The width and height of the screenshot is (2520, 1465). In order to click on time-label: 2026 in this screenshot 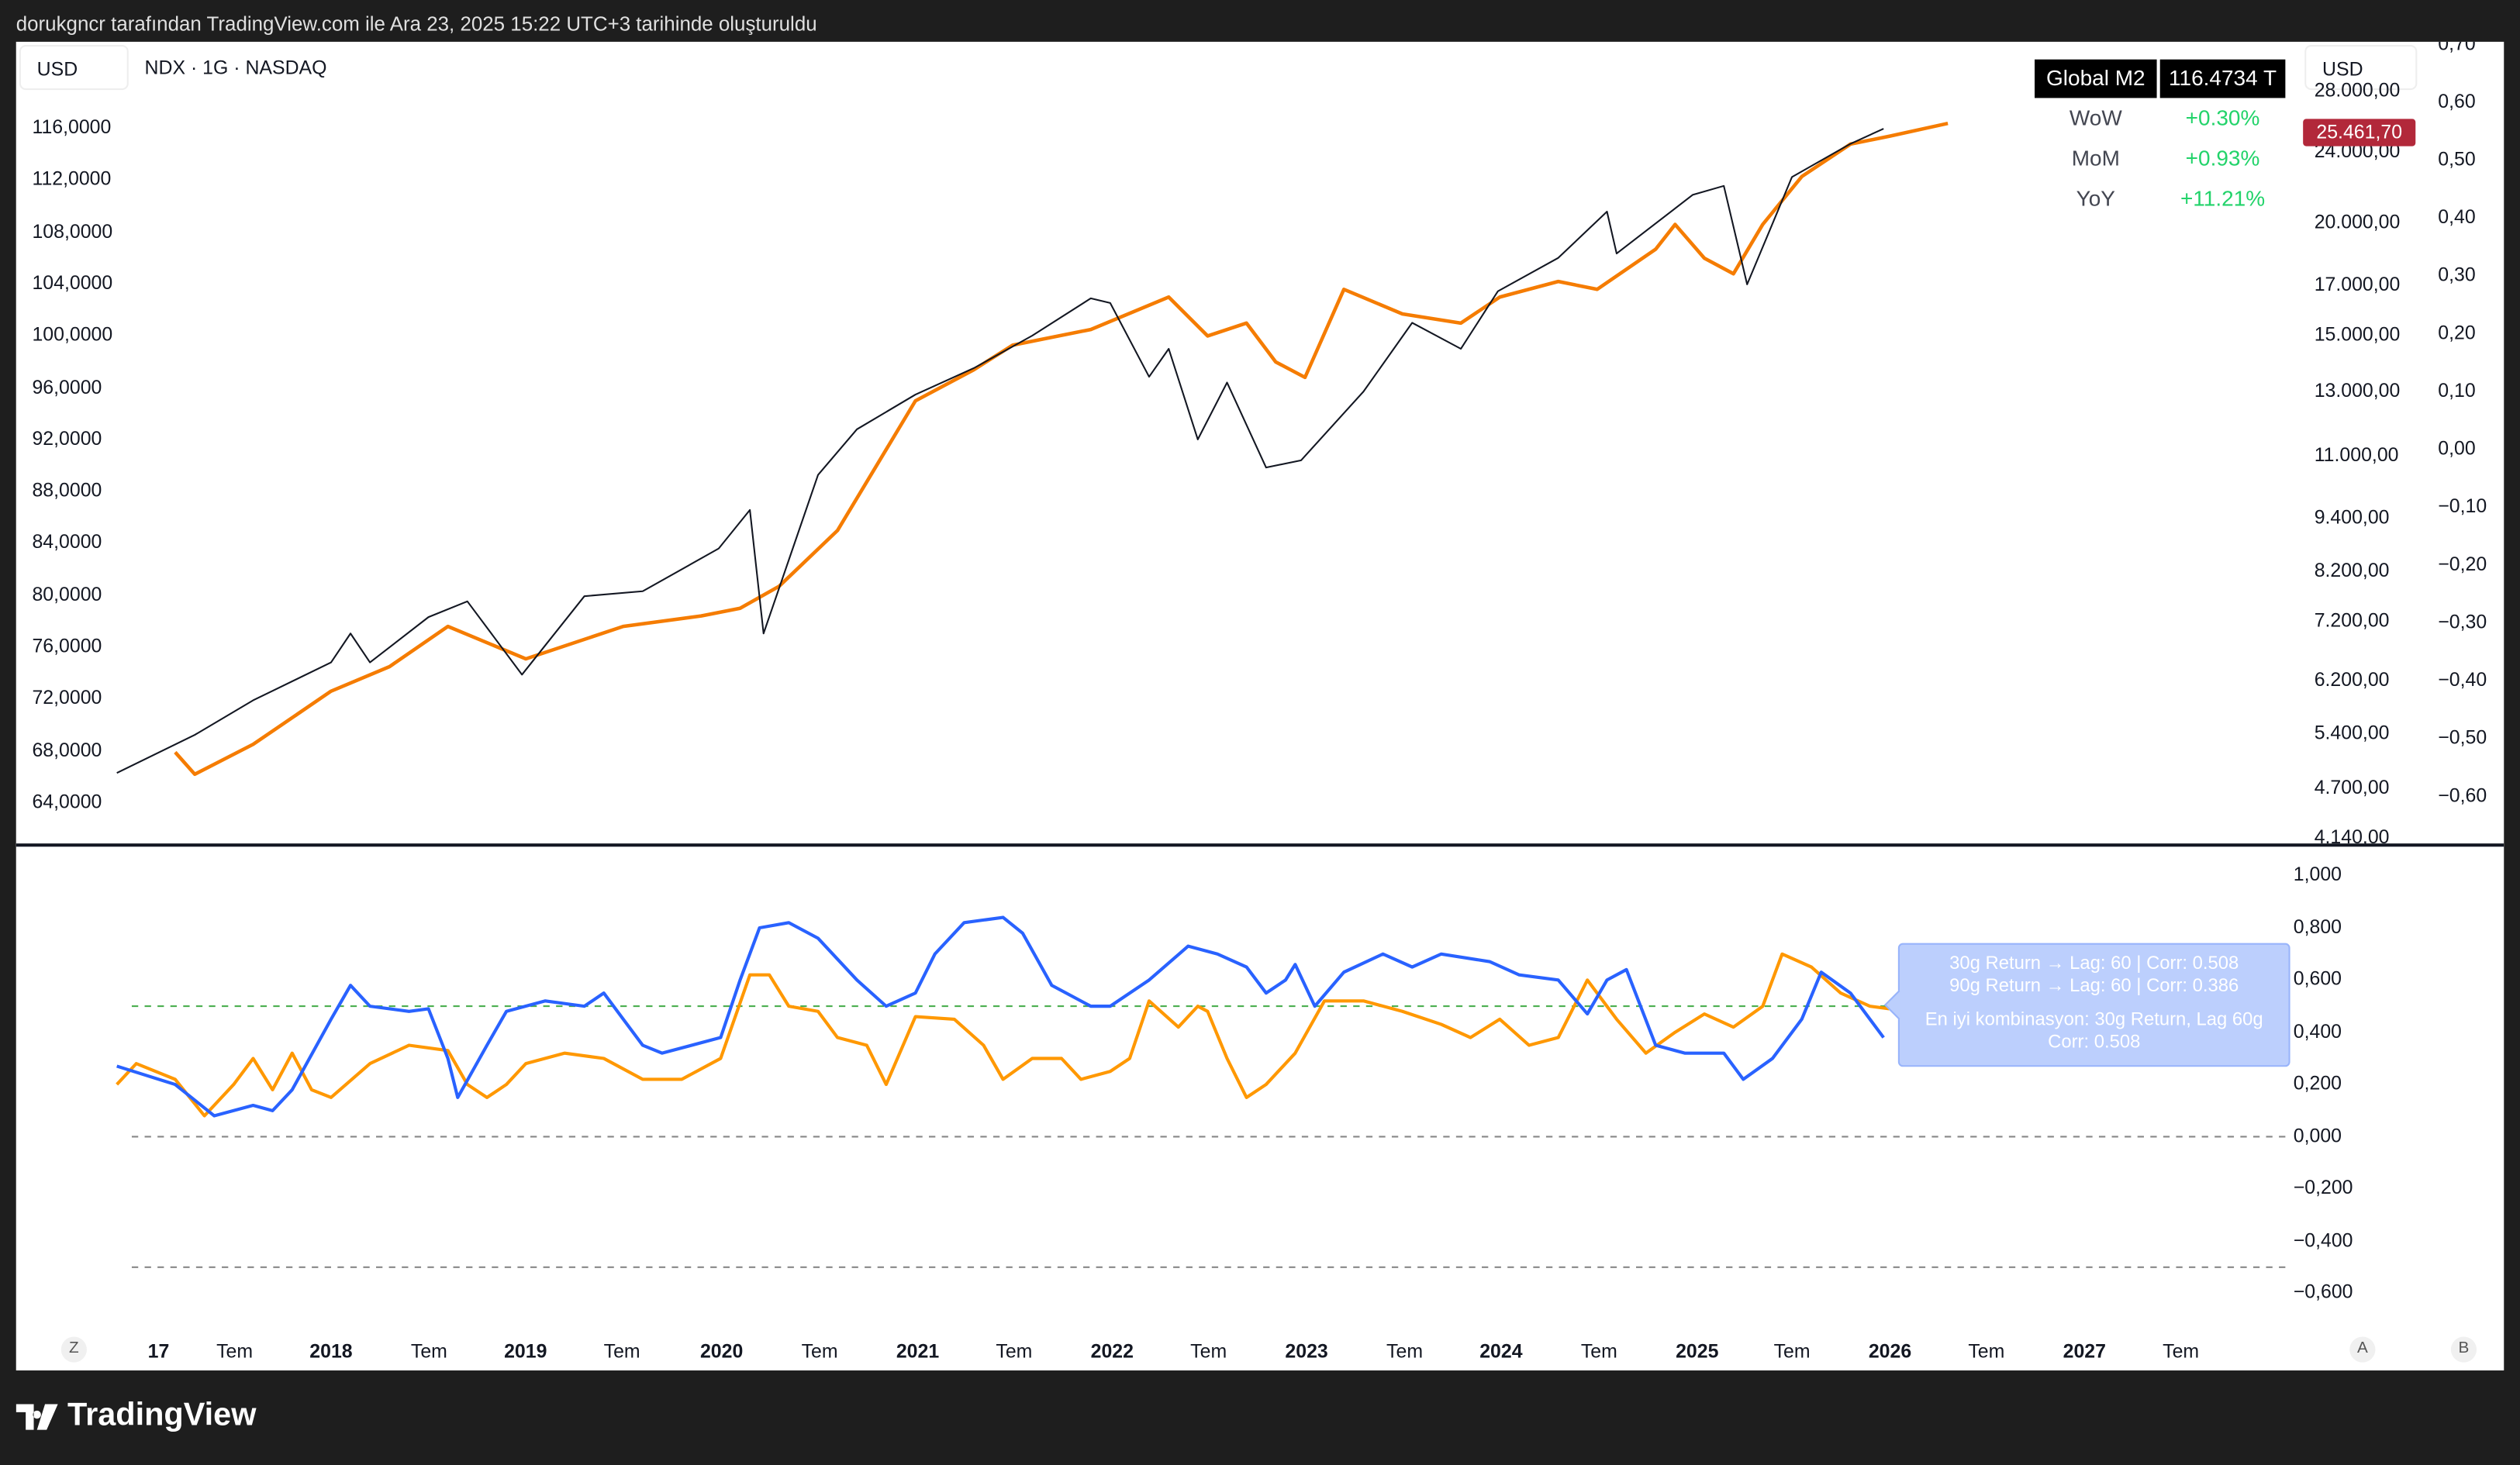, I will do `click(1890, 1351)`.